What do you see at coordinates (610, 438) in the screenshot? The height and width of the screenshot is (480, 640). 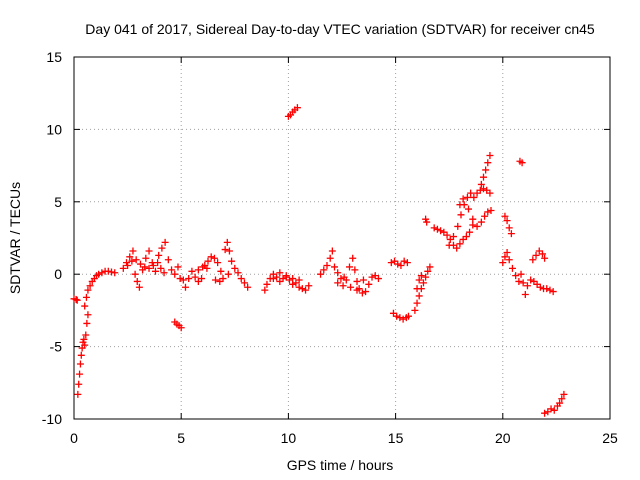 I see `x-tick-label: 25` at bounding box center [610, 438].